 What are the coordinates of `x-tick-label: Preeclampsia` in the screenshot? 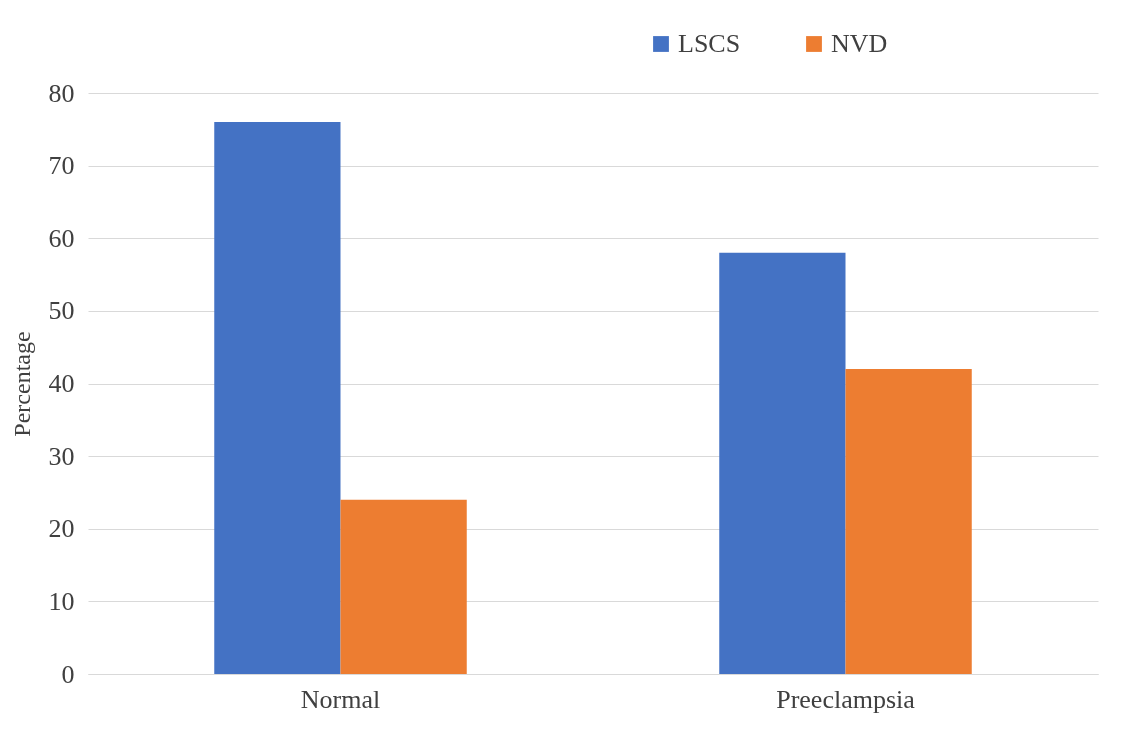 It's located at (846, 699).